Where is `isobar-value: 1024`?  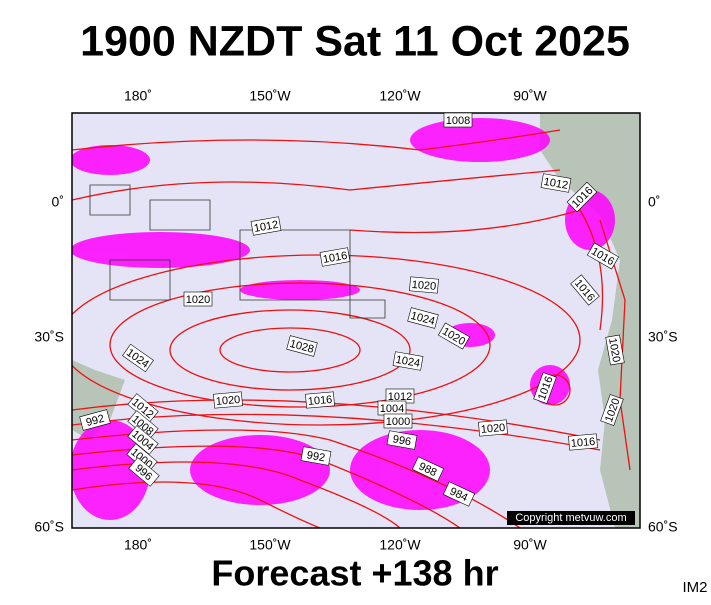
isobar-value: 1024 is located at coordinates (408, 362).